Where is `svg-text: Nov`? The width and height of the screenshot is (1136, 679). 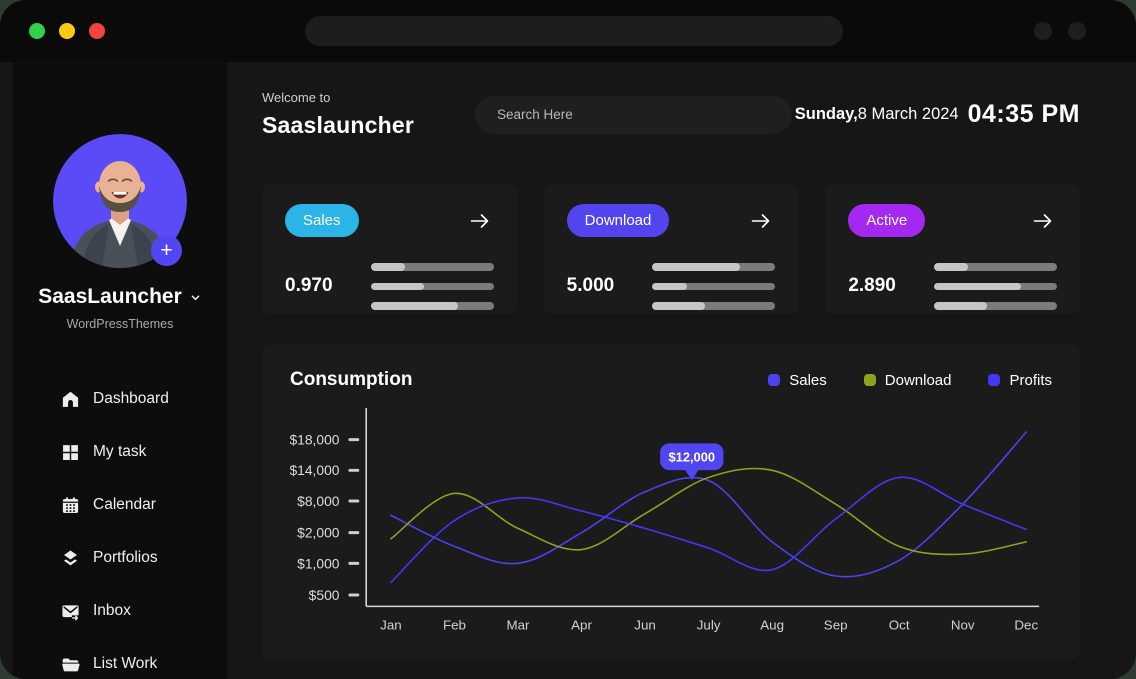
svg-text: Nov is located at coordinates (963, 625).